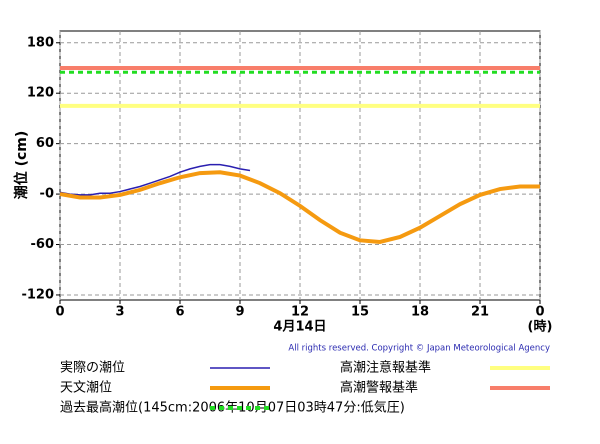 The height and width of the screenshot is (444, 600). What do you see at coordinates (379, 388) in the screenshot?
I see `legend-label: 高潮警報基準` at bounding box center [379, 388].